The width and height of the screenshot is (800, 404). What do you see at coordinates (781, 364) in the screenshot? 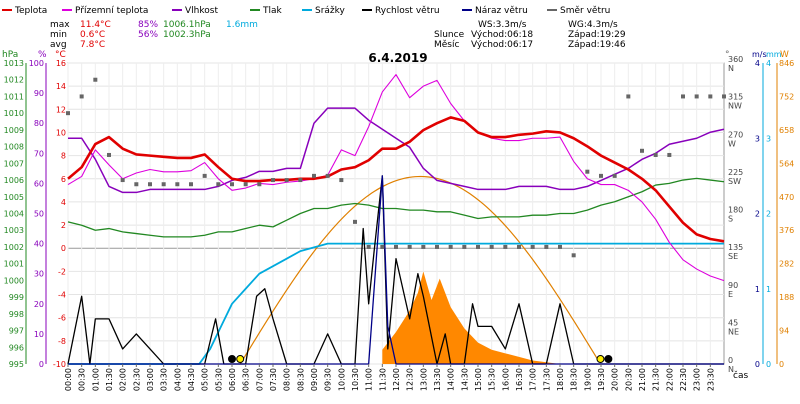
I see `tick-w-0: 0` at bounding box center [781, 364].